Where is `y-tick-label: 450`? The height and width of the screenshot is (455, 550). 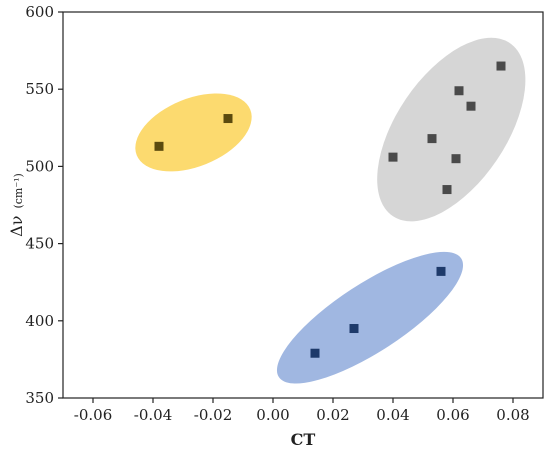
y-tick-label: 450 is located at coordinates (39, 244).